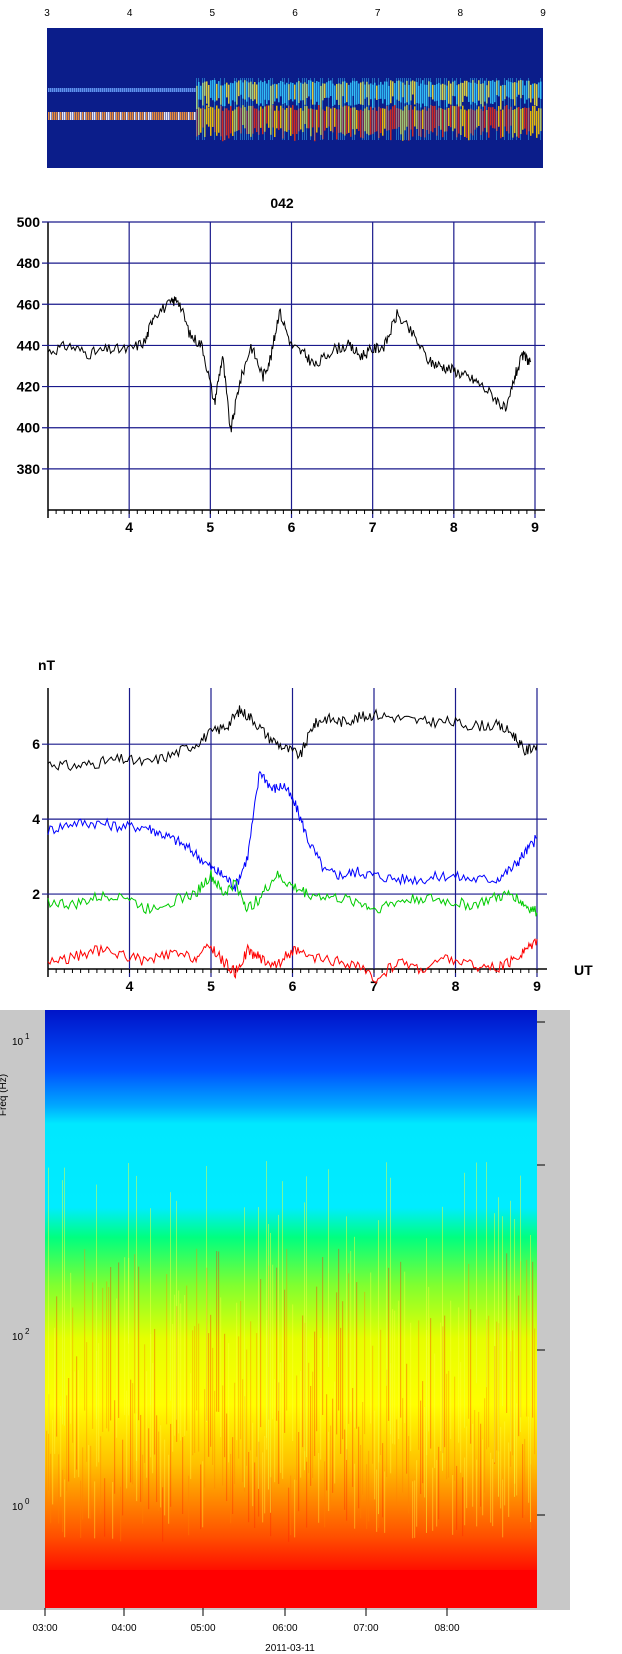 Image resolution: width=622 pixels, height=1654 pixels. I want to click on top-x-tick-label: 9, so click(543, 13).